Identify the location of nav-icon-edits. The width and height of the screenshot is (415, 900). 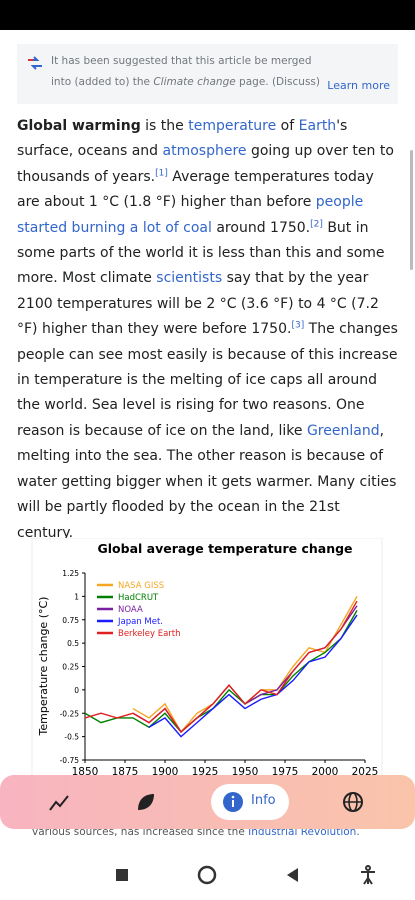
(60, 802).